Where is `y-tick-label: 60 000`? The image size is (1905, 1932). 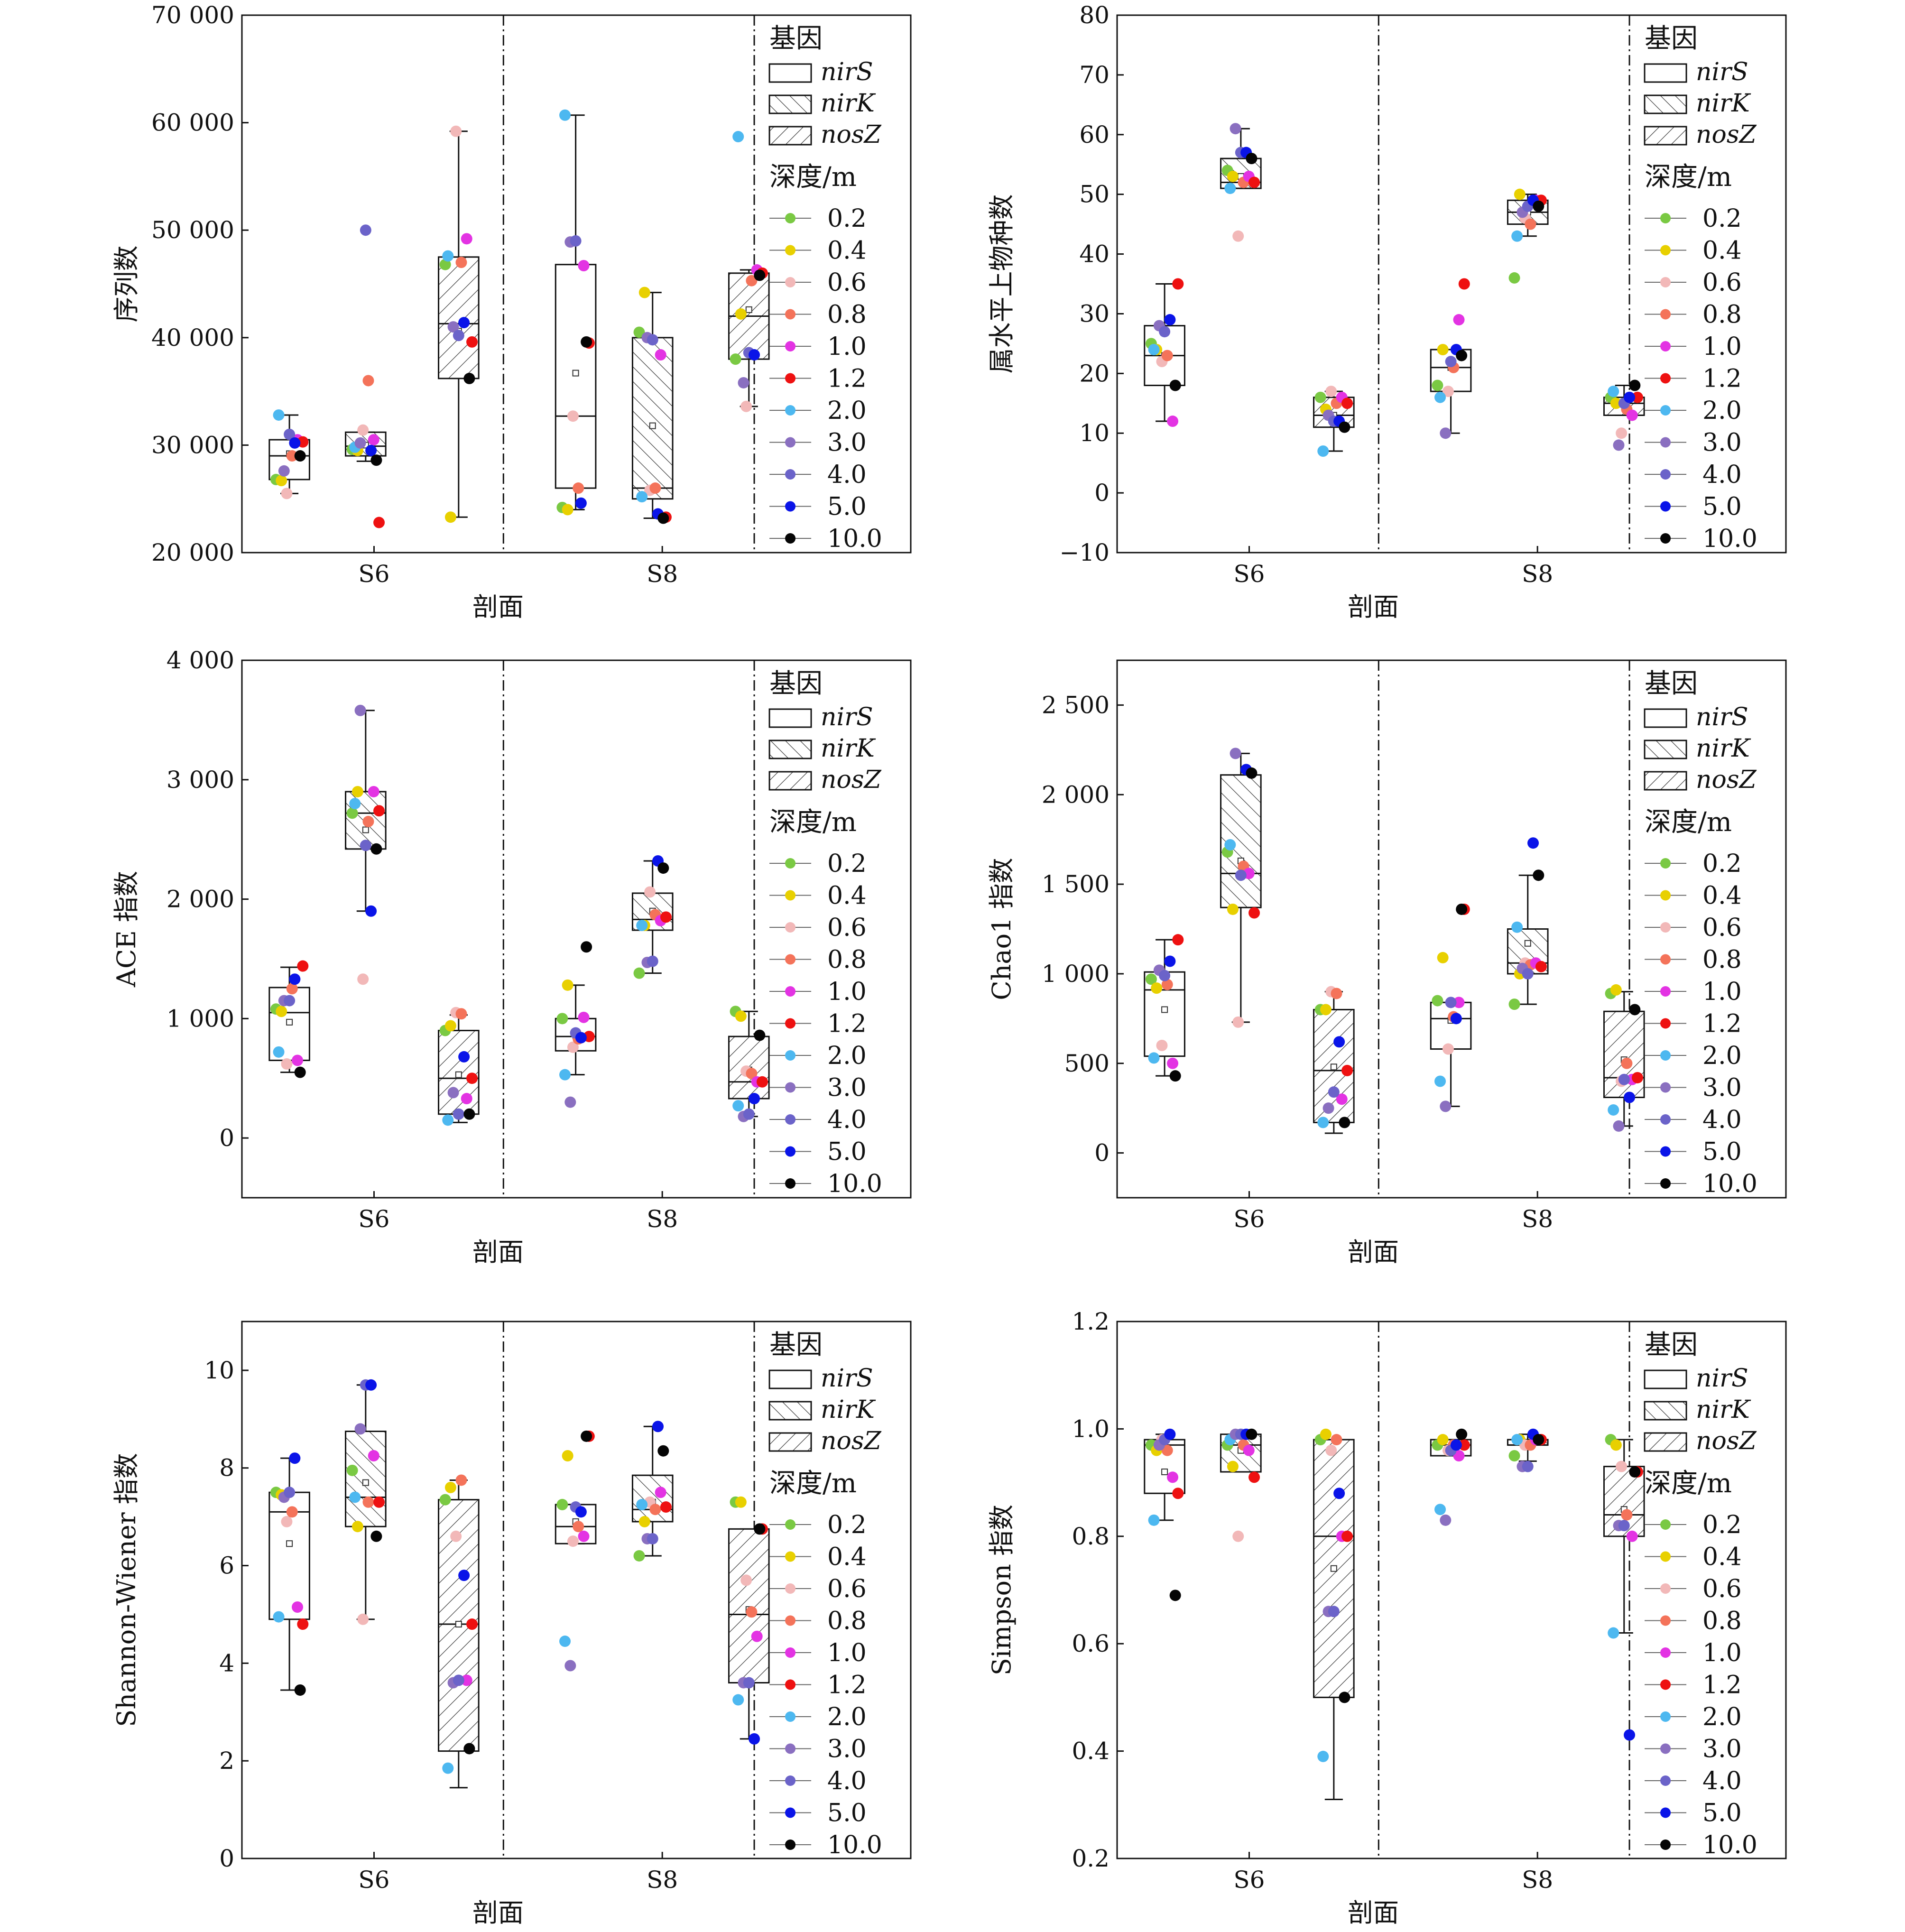
y-tick-label: 60 000 is located at coordinates (193, 123).